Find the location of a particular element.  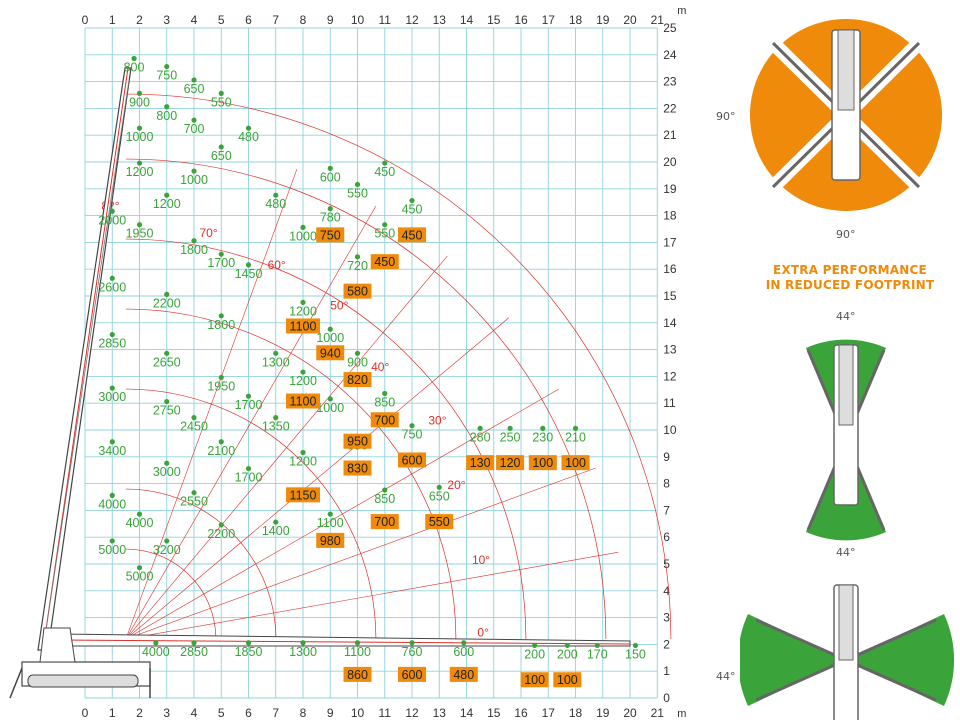

x-tick-label-bottom: 2 is located at coordinates (139, 713).